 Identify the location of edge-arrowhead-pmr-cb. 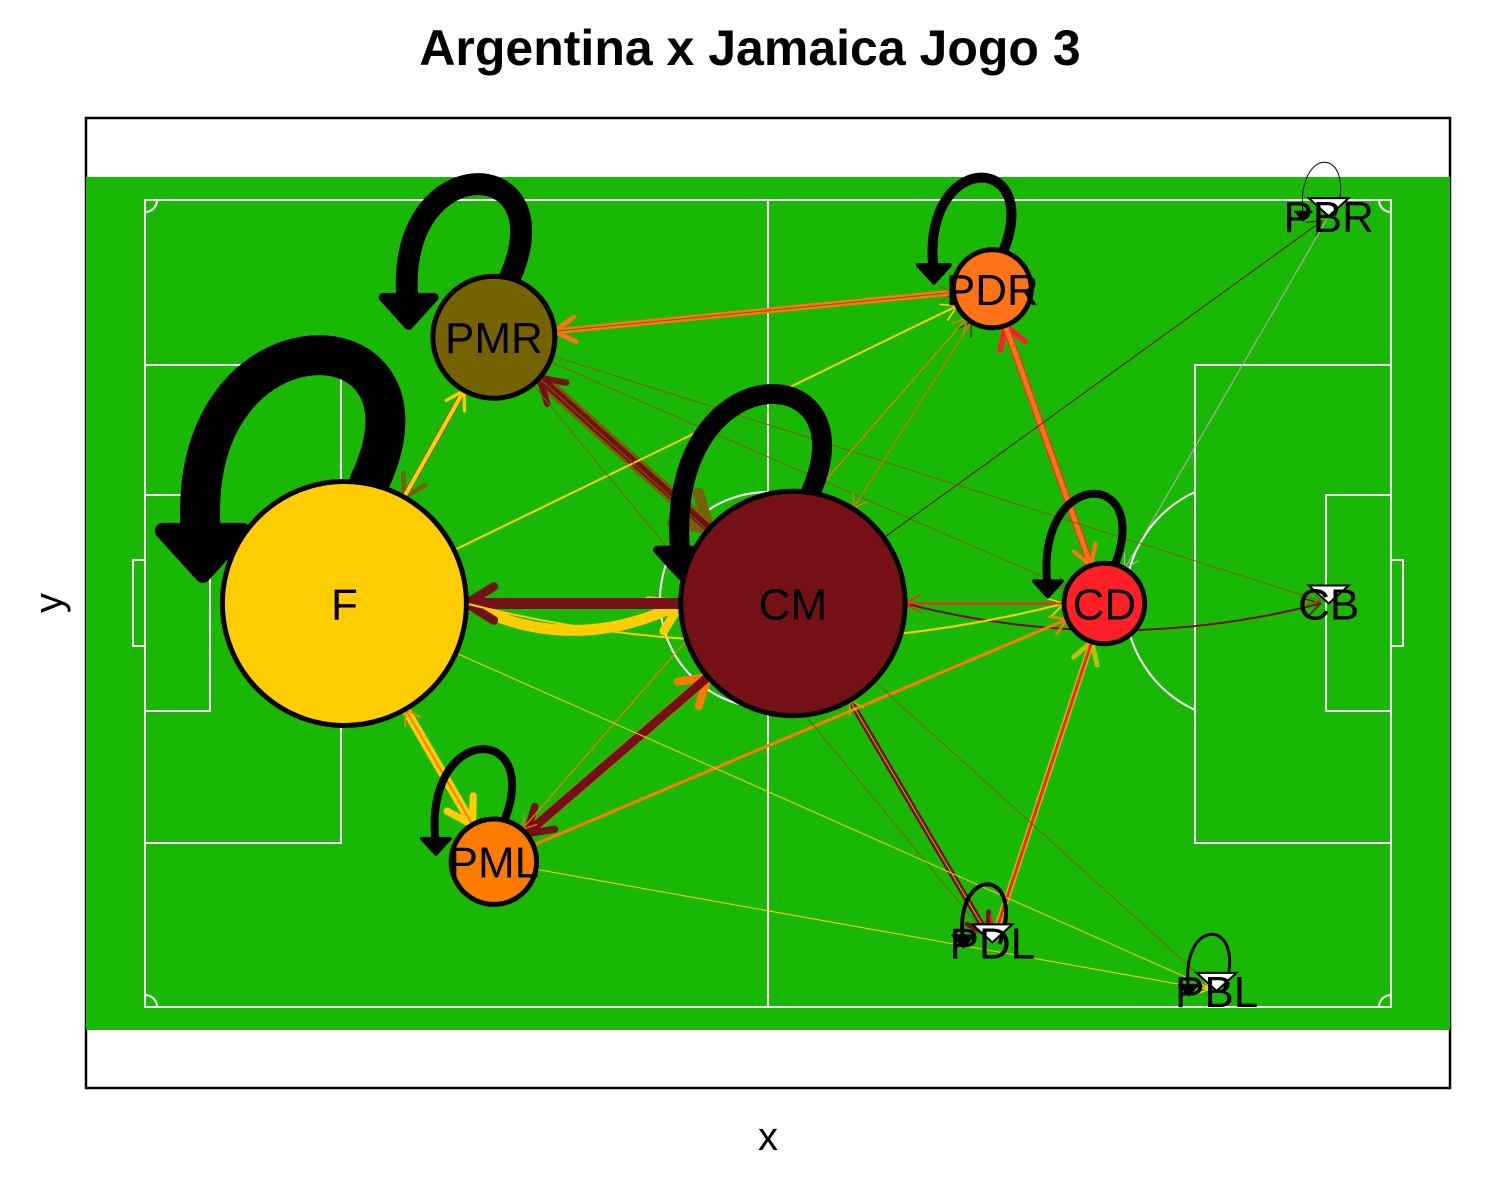
(1313, 597).